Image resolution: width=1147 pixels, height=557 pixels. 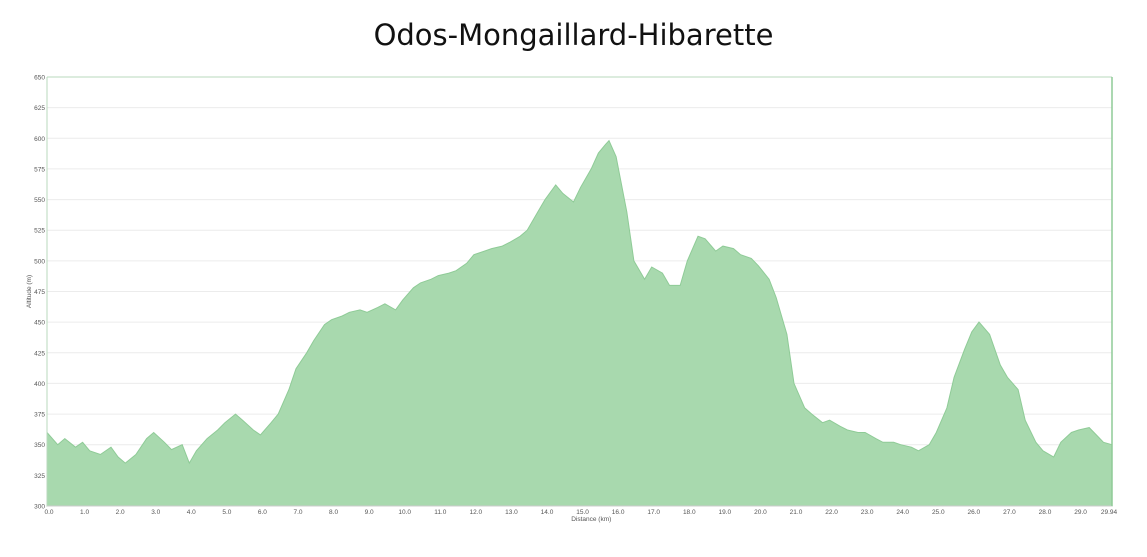 What do you see at coordinates (689, 512) in the screenshot?
I see `x-tick-label: 18.0` at bounding box center [689, 512].